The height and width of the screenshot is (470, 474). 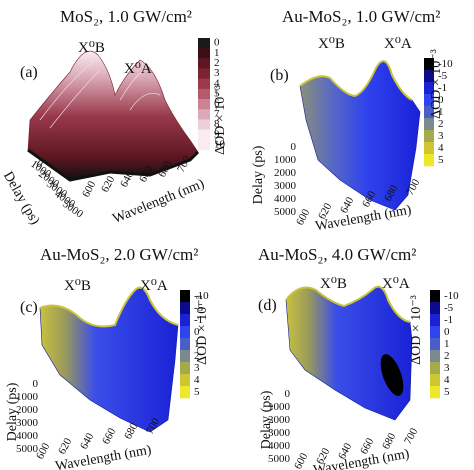 I want to click on panel-a-colorbar-tick: 9, so click(x=217, y=134).